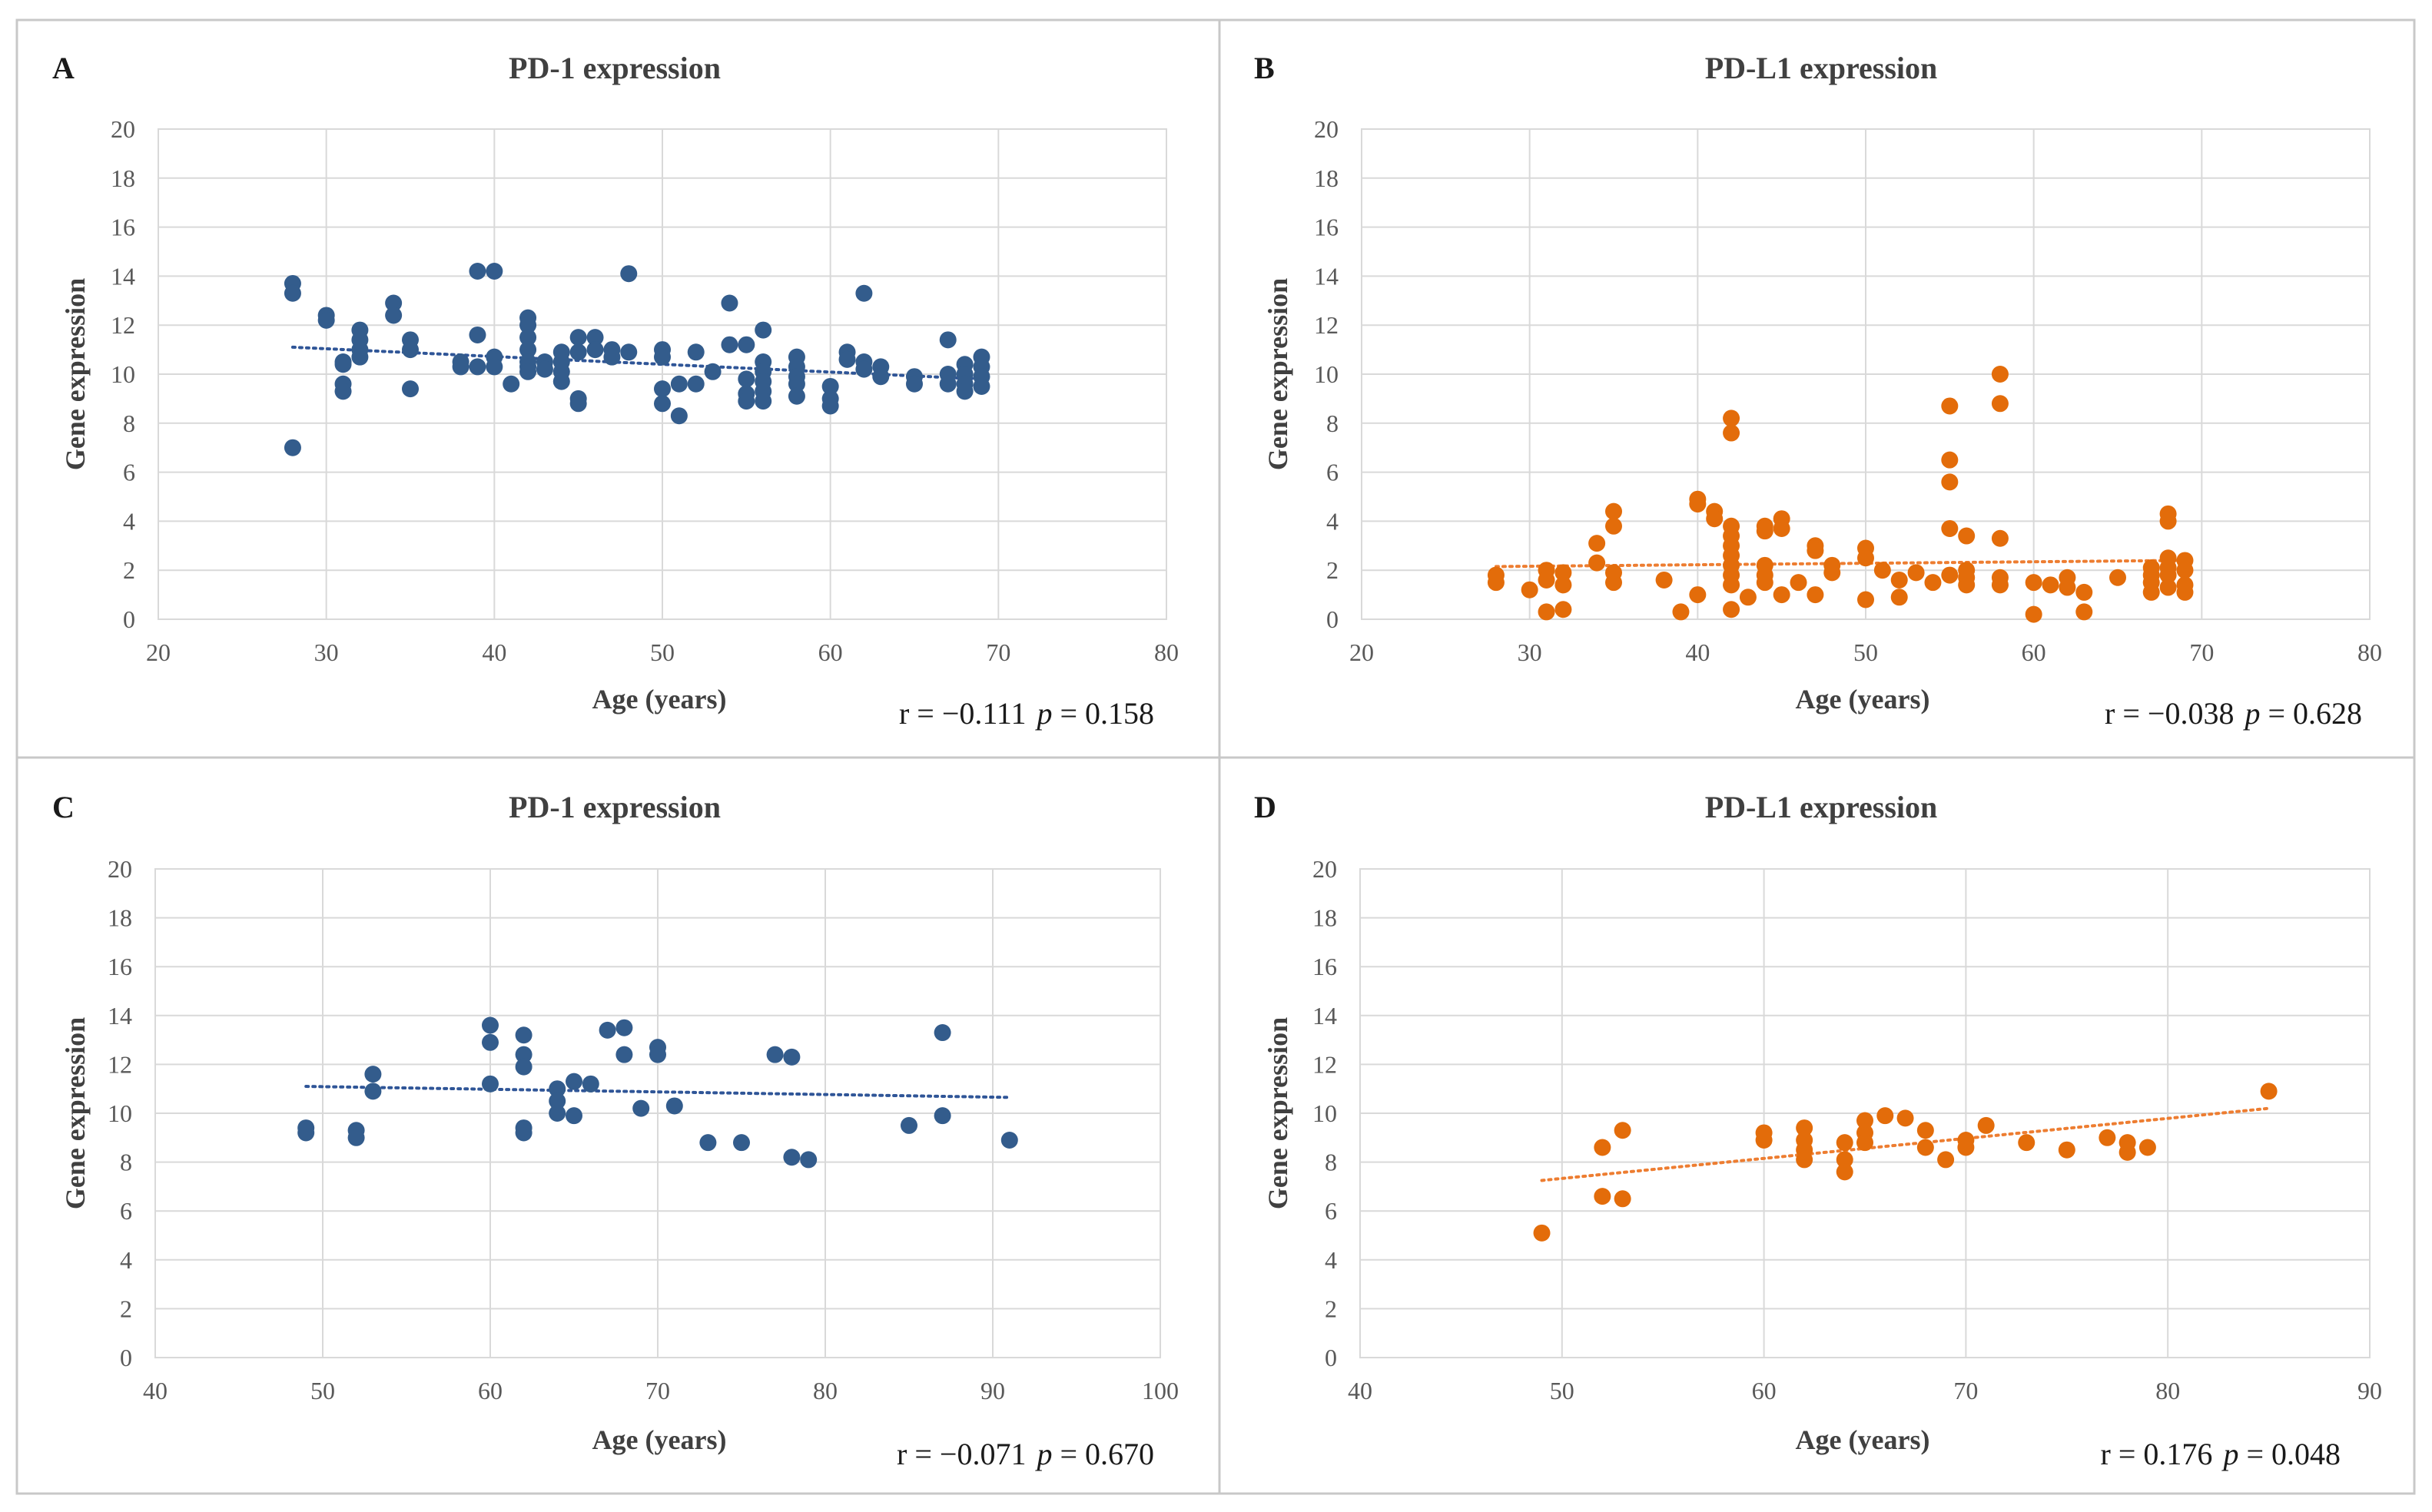 Image resolution: width=2432 pixels, height=1512 pixels. What do you see at coordinates (123, 325) in the screenshot?
I see `y-tick-label: 12` at bounding box center [123, 325].